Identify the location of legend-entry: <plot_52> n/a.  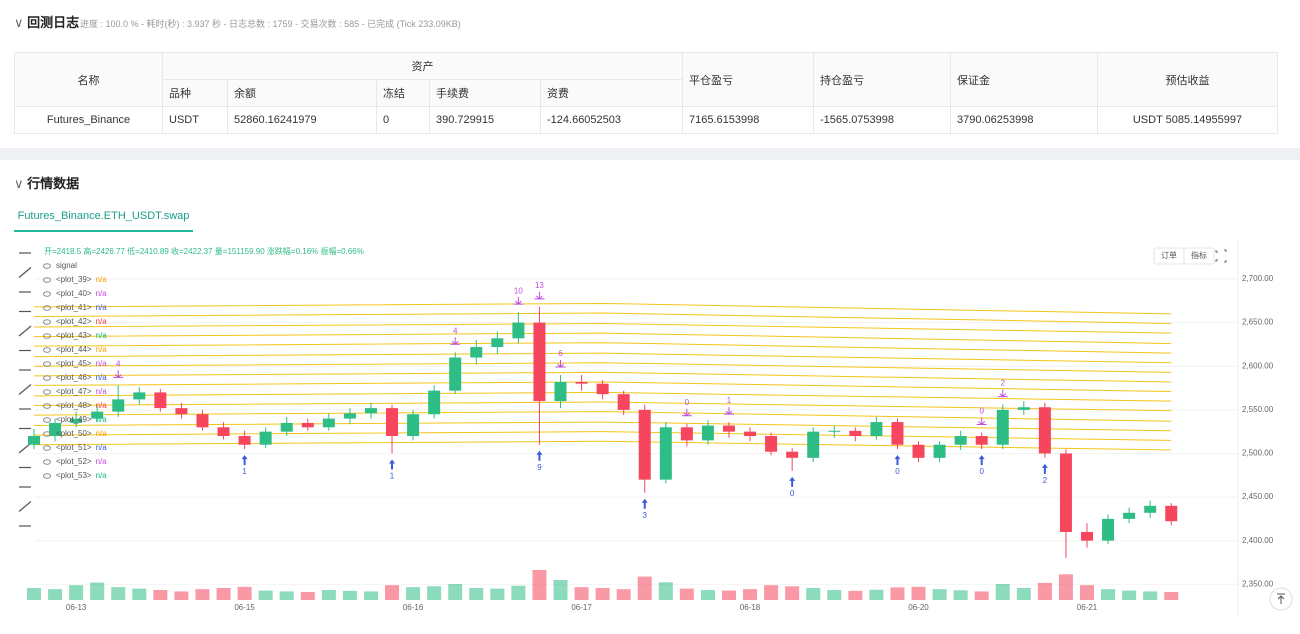
(81, 461).